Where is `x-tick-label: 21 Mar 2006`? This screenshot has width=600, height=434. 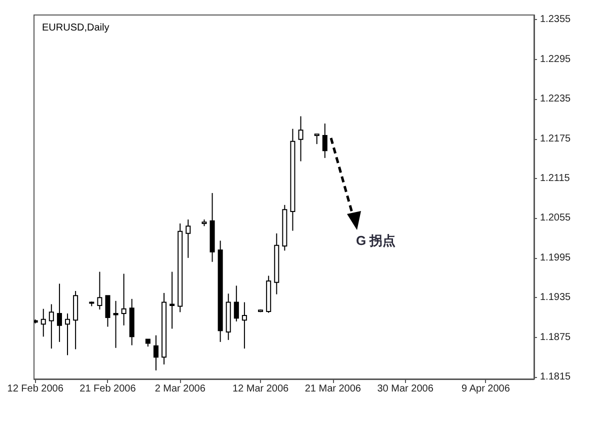
x-tick-label: 21 Mar 2006 is located at coordinates (333, 389).